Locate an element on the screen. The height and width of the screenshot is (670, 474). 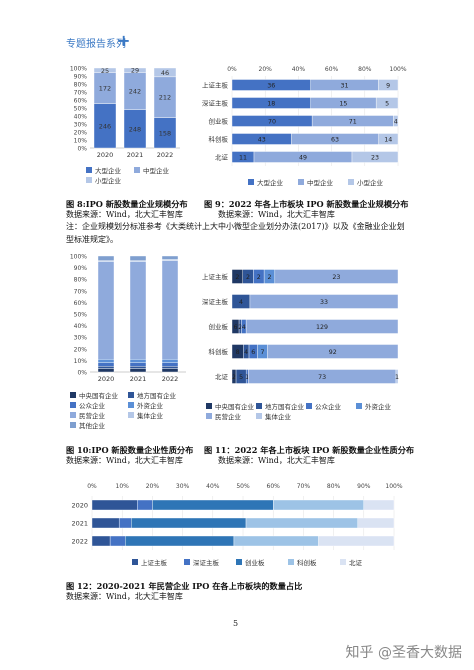
fig8-source: 数据来源：Wind，北大汇丰智库 is located at coordinates (124, 214).